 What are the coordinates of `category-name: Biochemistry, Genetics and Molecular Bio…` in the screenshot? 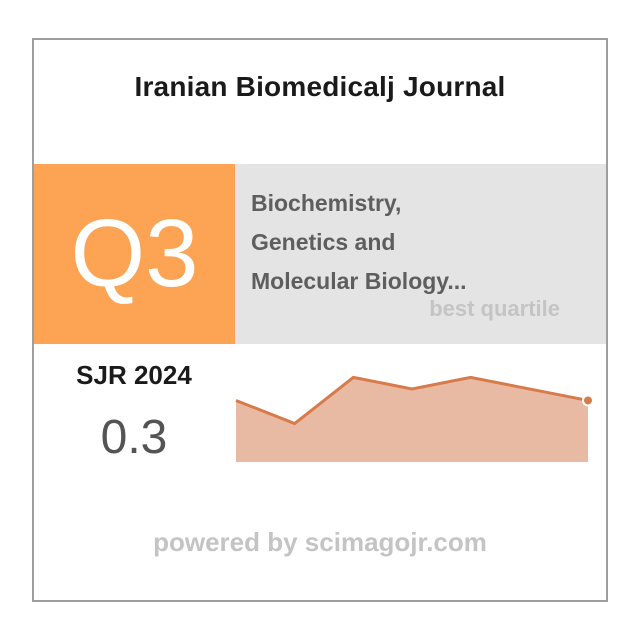 It's located at (359, 242).